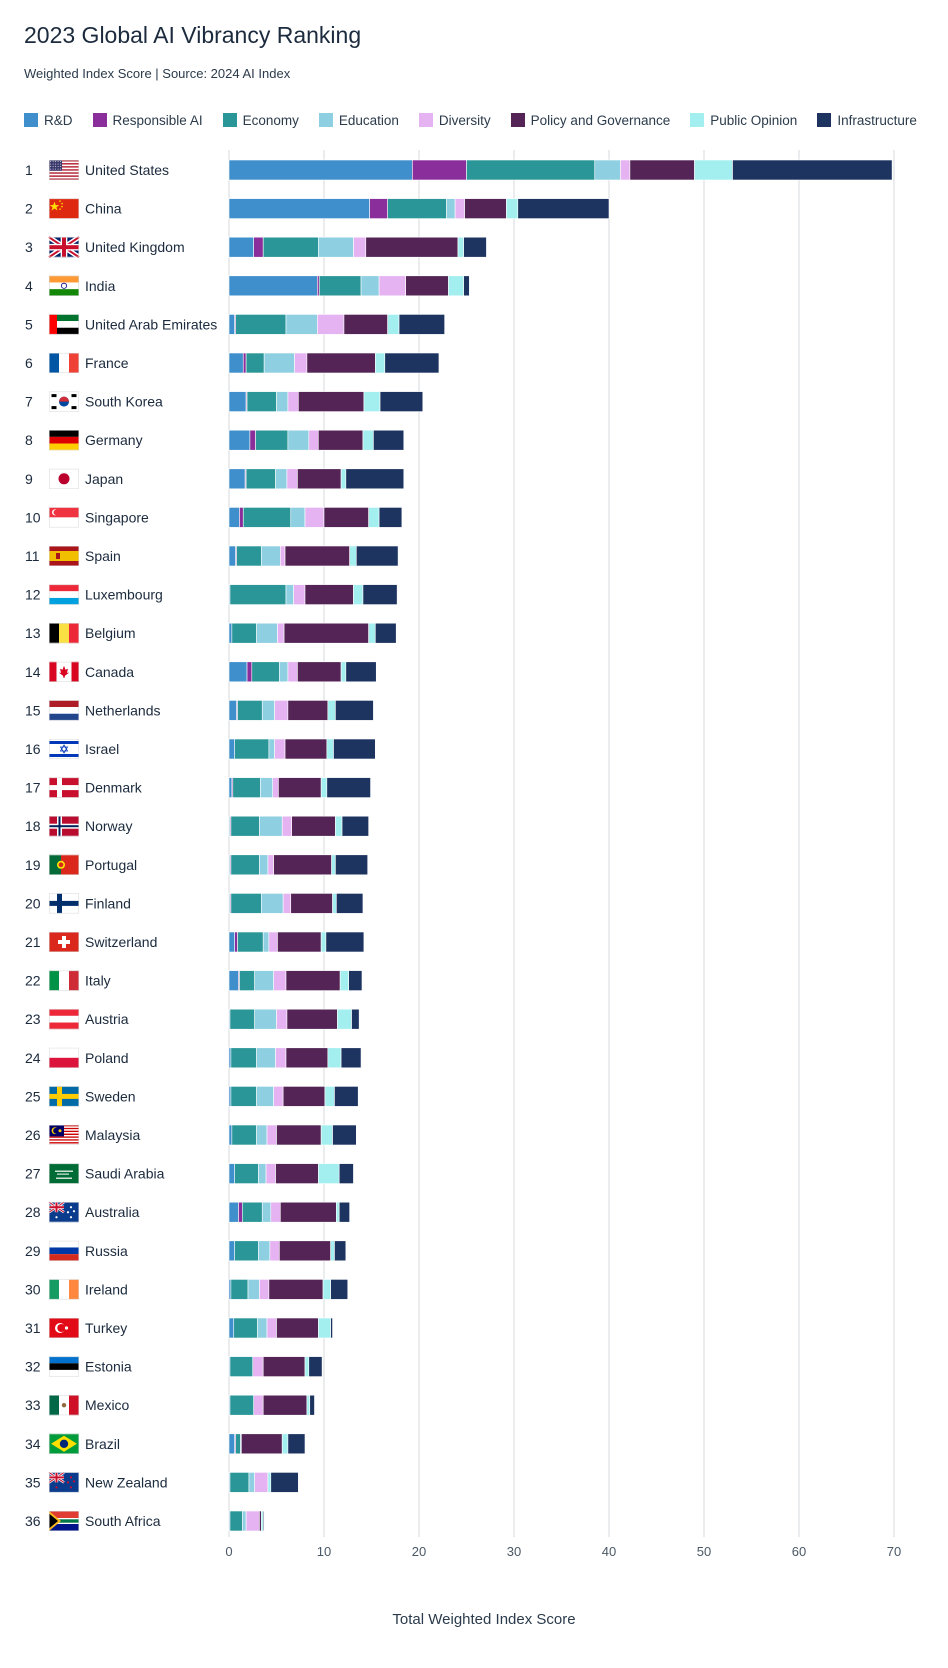  What do you see at coordinates (743, 120) in the screenshot?
I see `legend-item-public-opinion: Public Opinion` at bounding box center [743, 120].